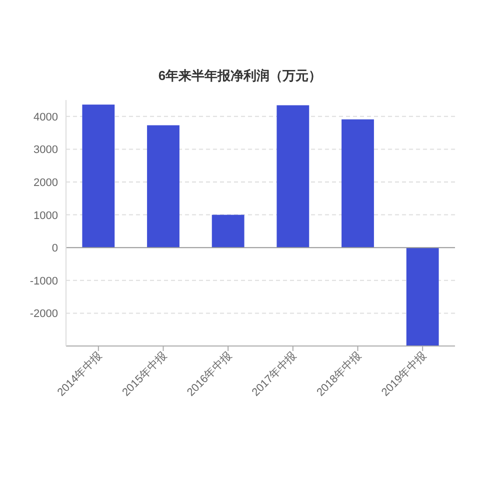  I want to click on y-tick-label: 1000, so click(46, 216).